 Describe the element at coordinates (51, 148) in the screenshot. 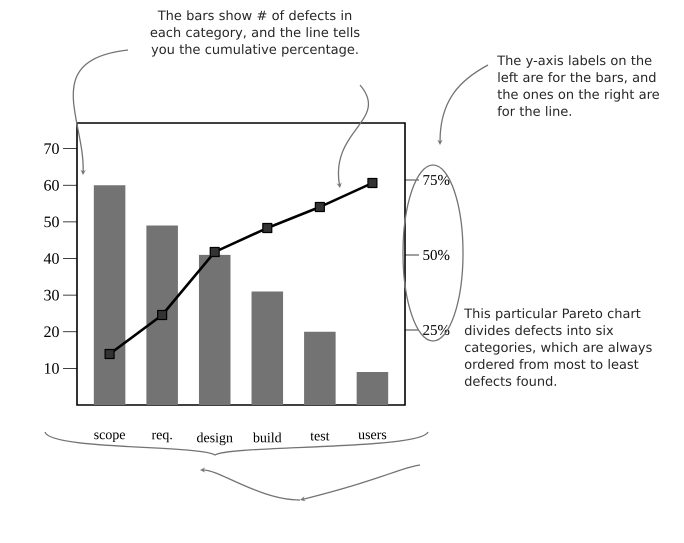

I see `y-tick-label: 70` at that location.